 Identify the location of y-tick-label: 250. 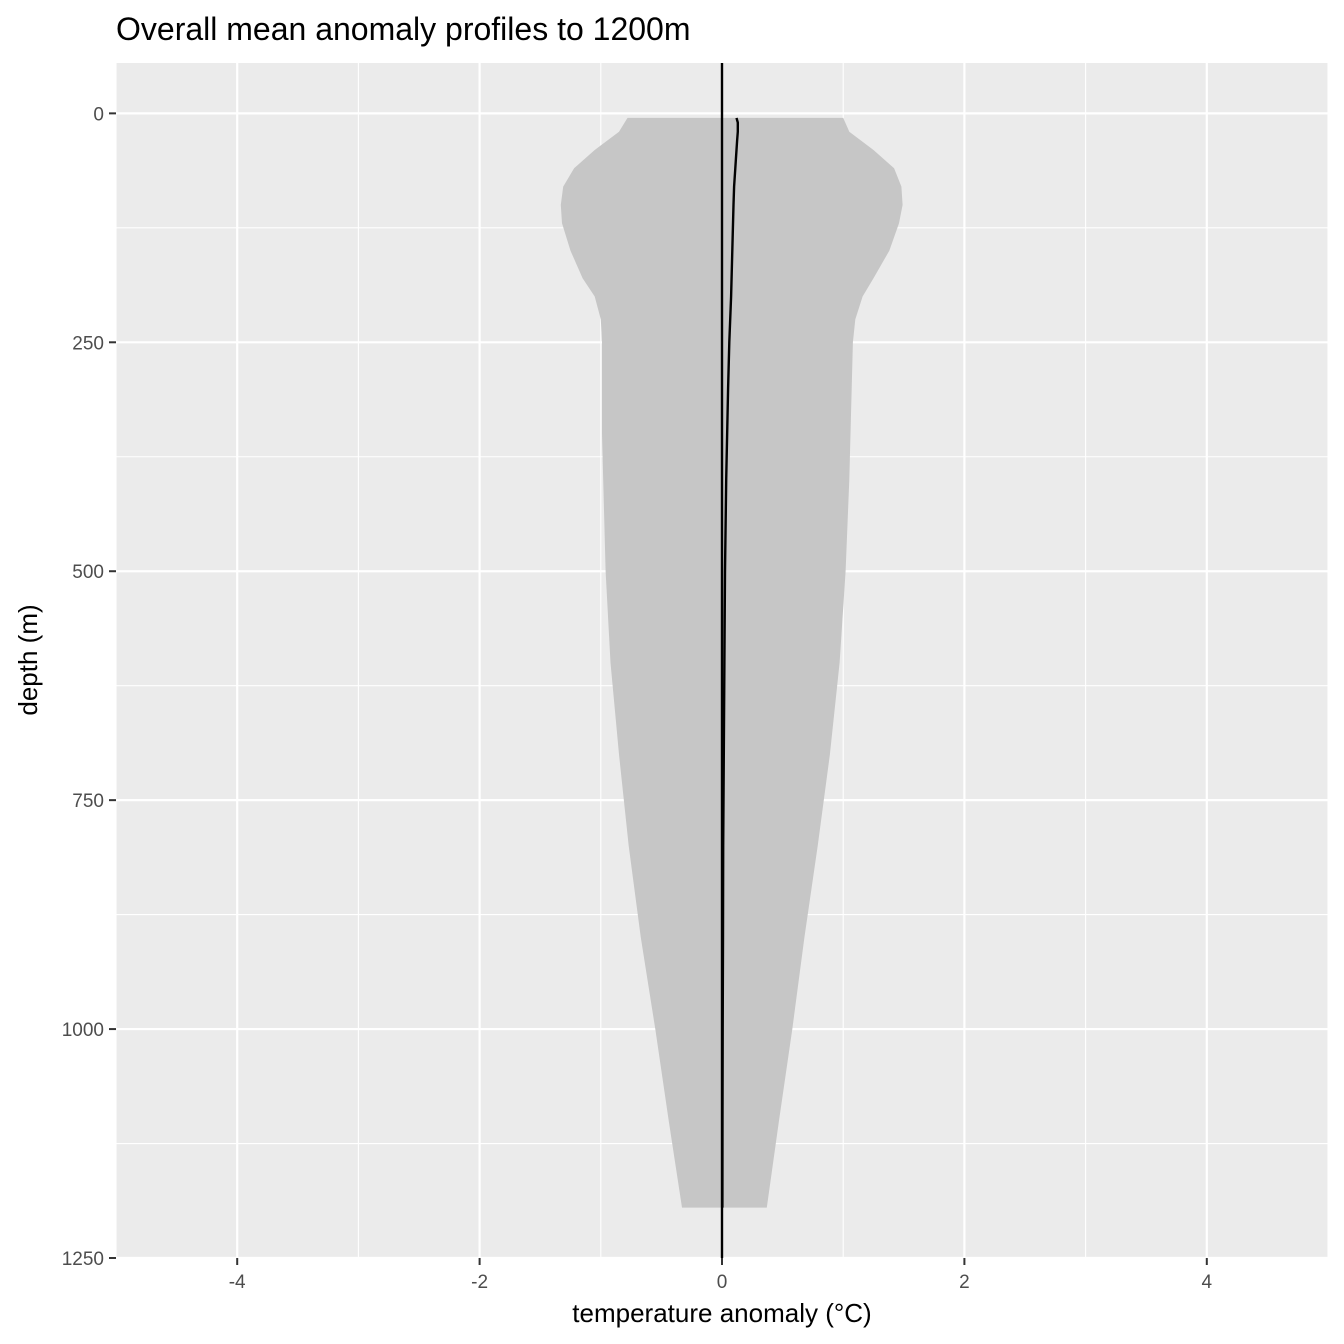
(88, 343).